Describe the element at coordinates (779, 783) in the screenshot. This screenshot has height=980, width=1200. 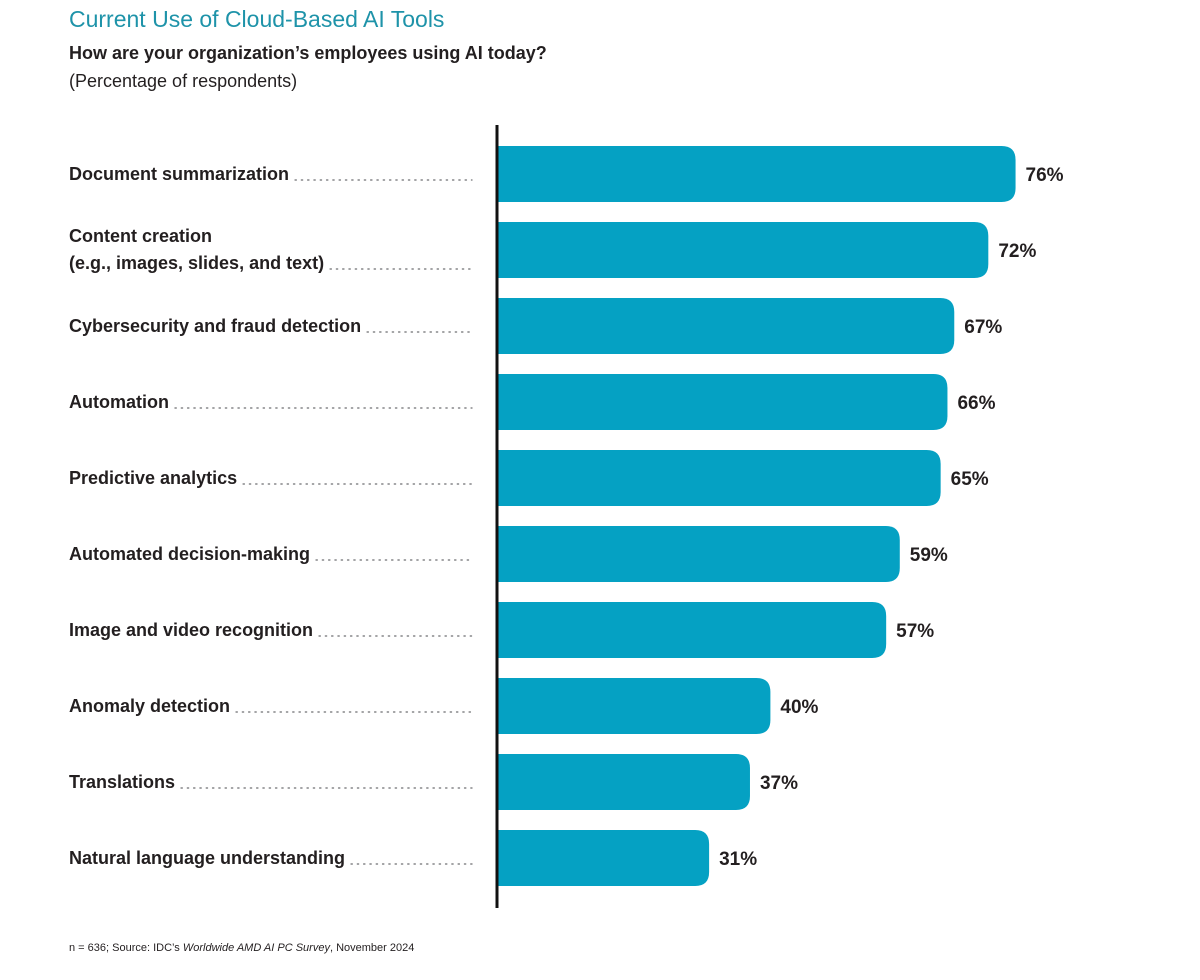
I see `value-label: 37%` at that location.